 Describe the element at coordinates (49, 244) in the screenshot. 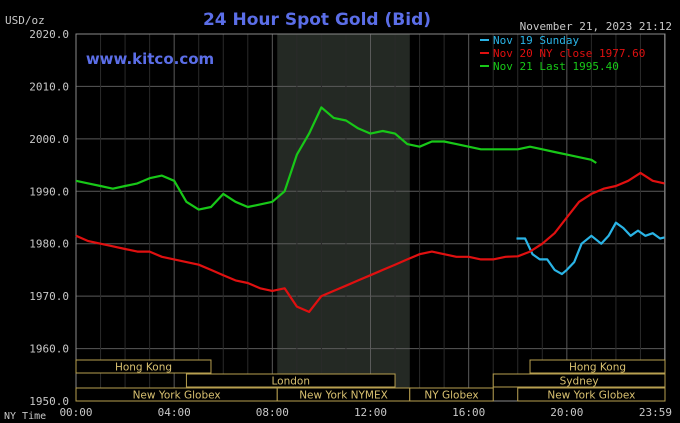

I see `y-tick-label-4: 1980.0` at that location.